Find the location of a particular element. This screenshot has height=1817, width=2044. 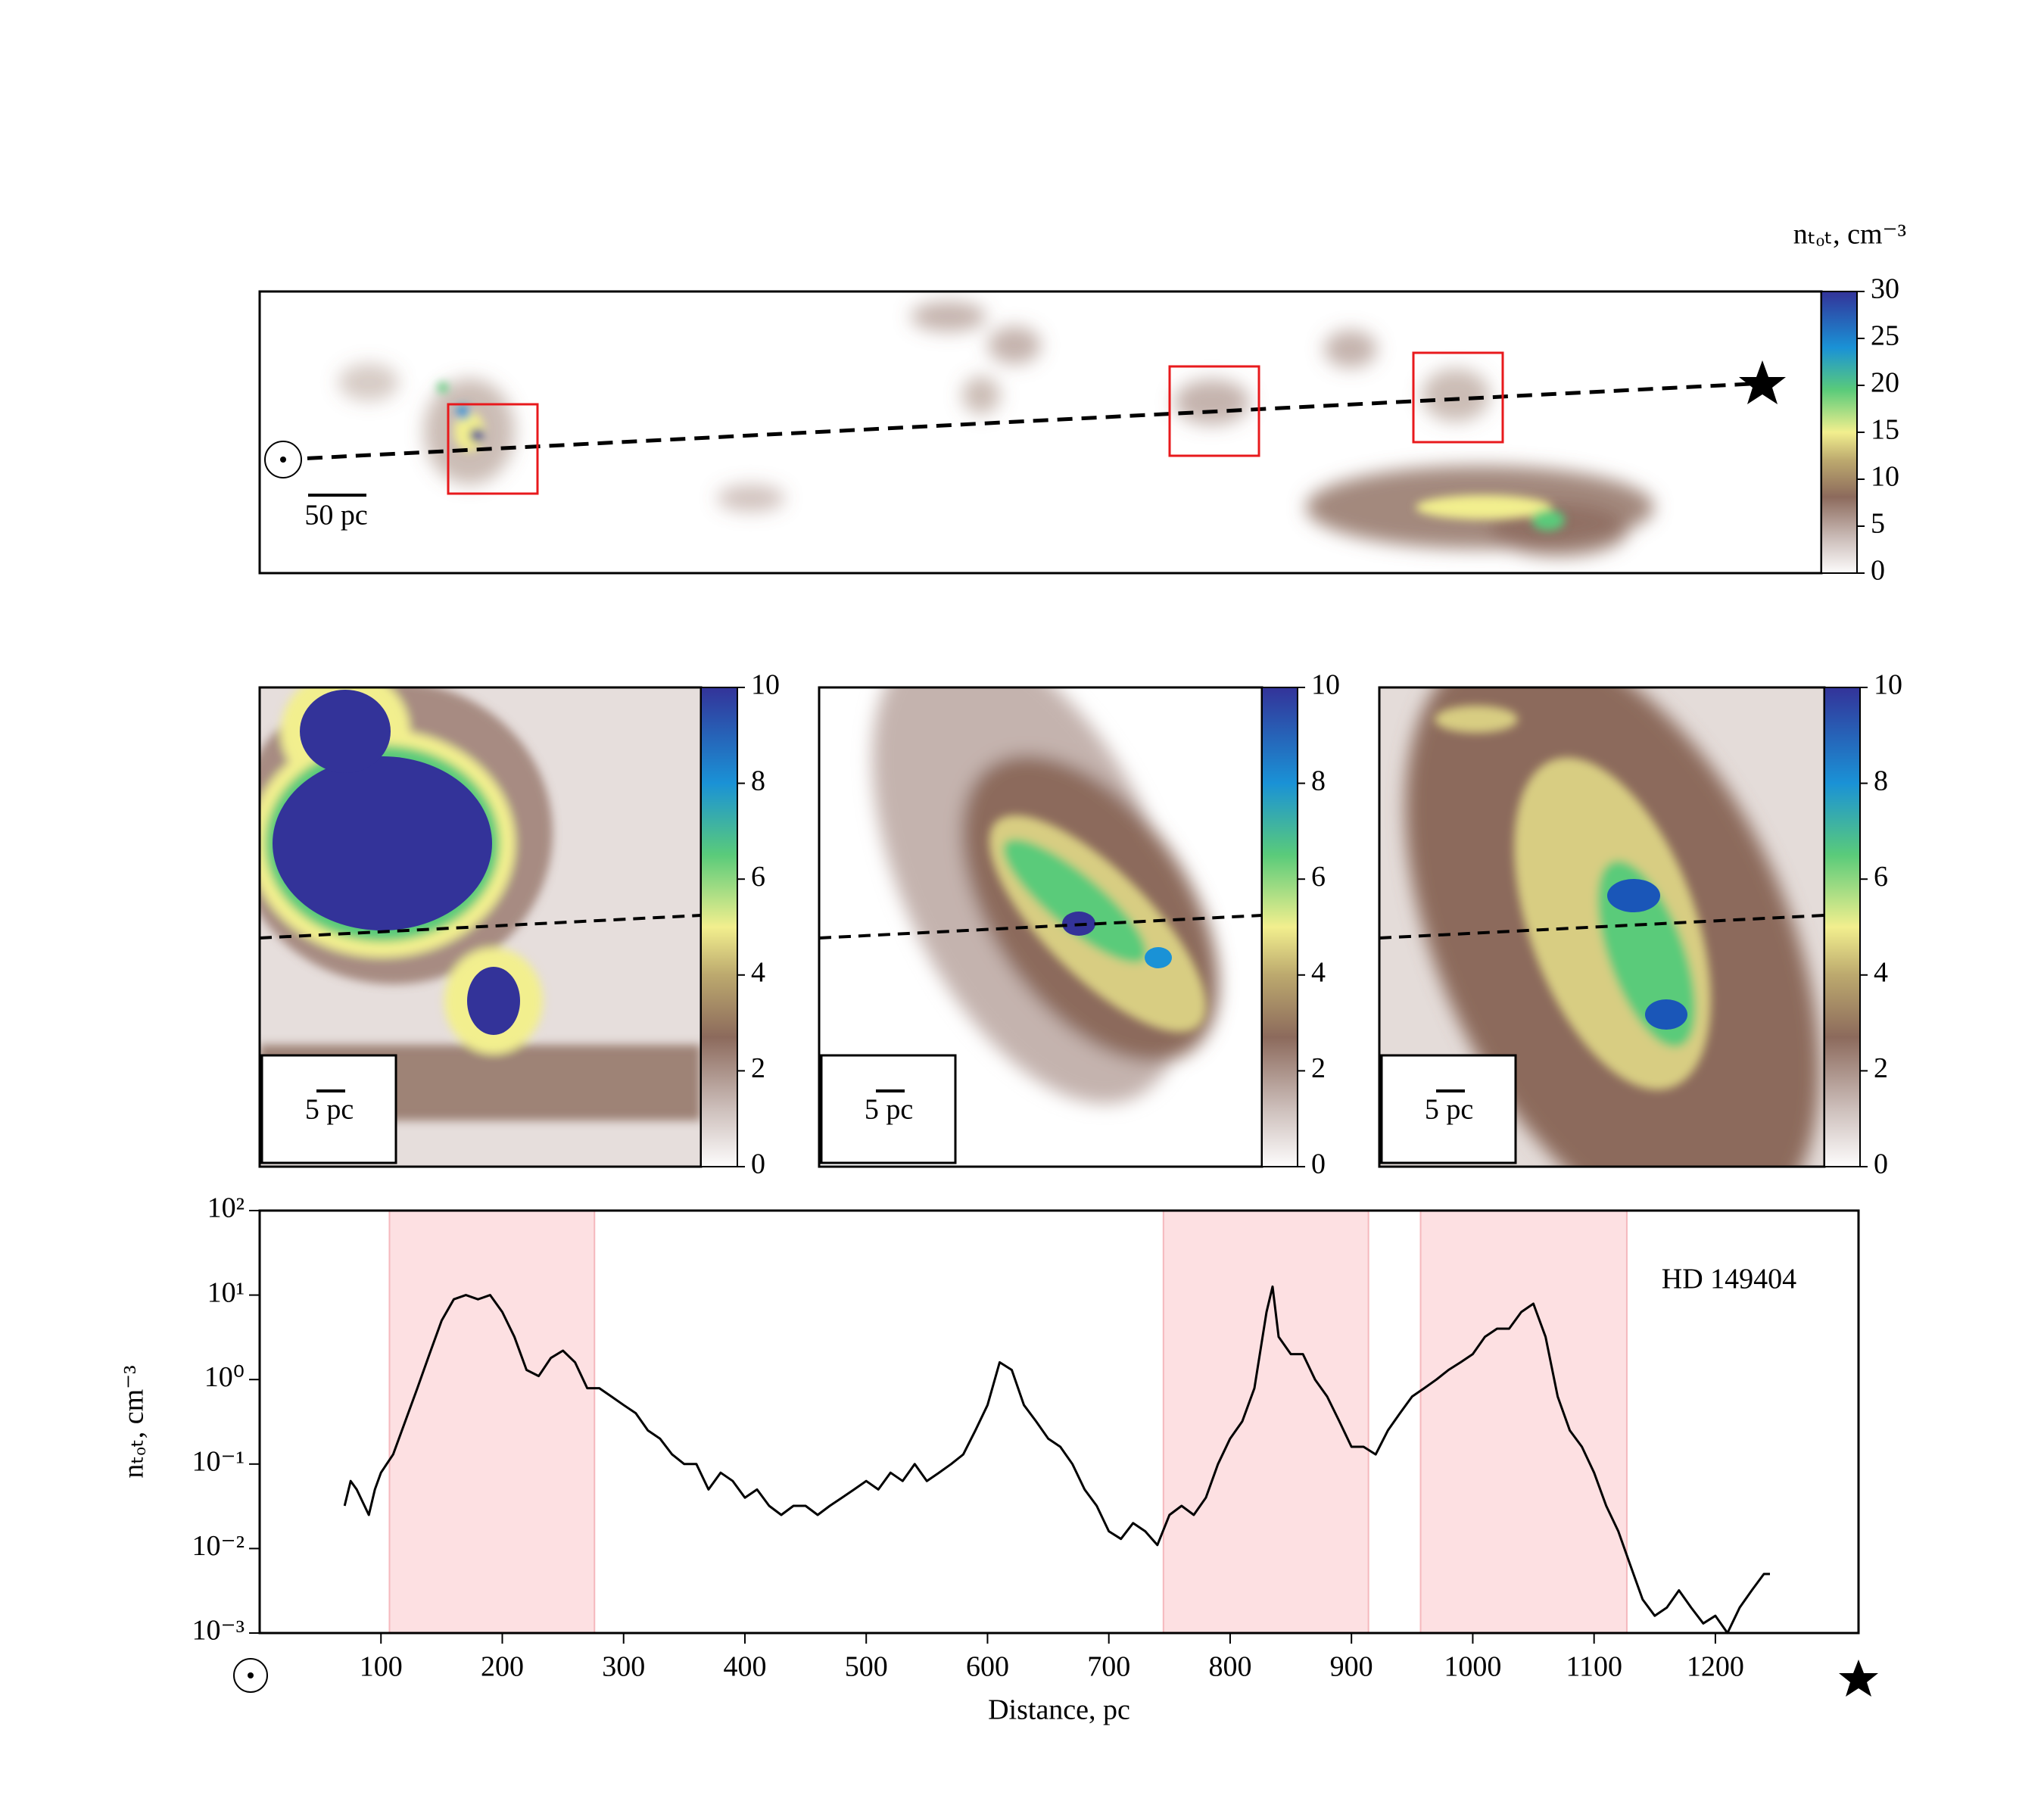

colorbar-tick-label: 5 is located at coordinates (1878, 524).